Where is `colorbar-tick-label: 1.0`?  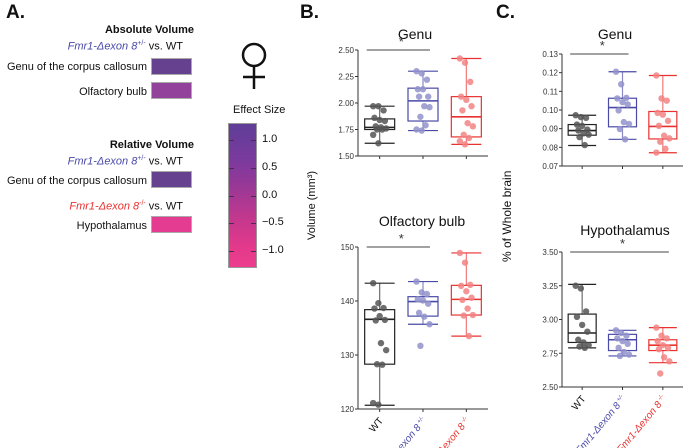
colorbar-tick-label: 1.0 is located at coordinates (270, 138).